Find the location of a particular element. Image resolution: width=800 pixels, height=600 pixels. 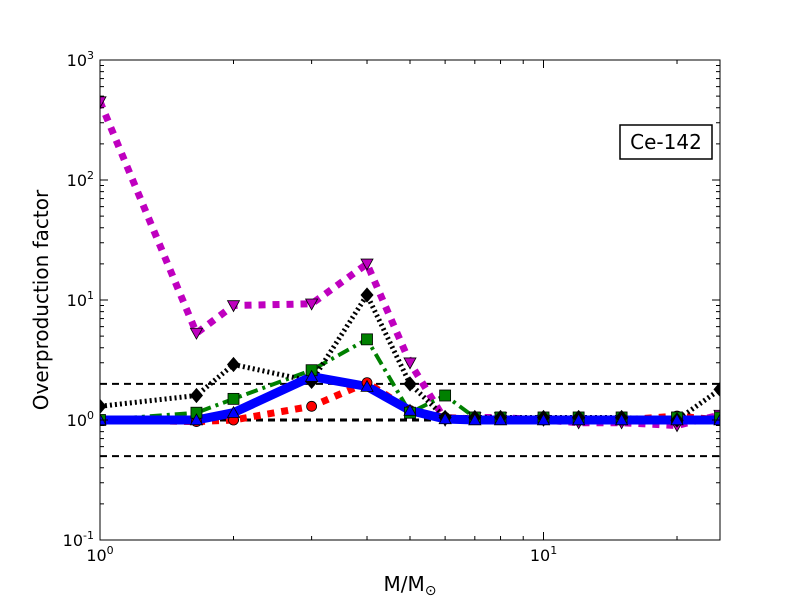

x-tick-label: 10⁰ is located at coordinates (99, 554).